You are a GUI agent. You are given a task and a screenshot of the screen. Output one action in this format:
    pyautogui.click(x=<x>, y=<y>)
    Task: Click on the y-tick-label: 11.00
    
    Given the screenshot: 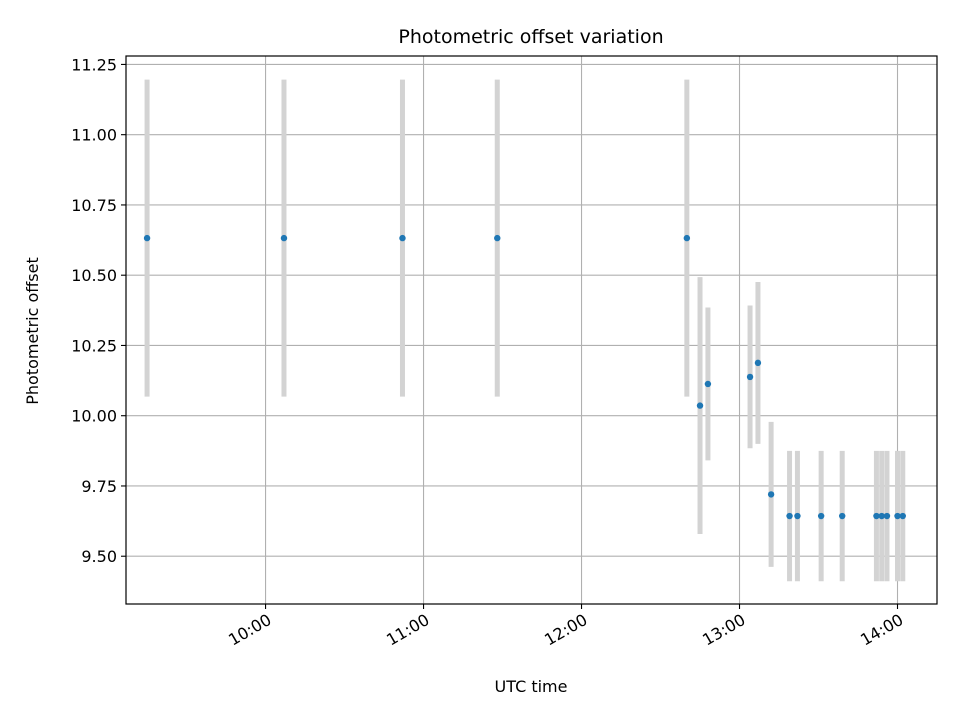 What is the action you would take?
    pyautogui.click(x=94, y=135)
    